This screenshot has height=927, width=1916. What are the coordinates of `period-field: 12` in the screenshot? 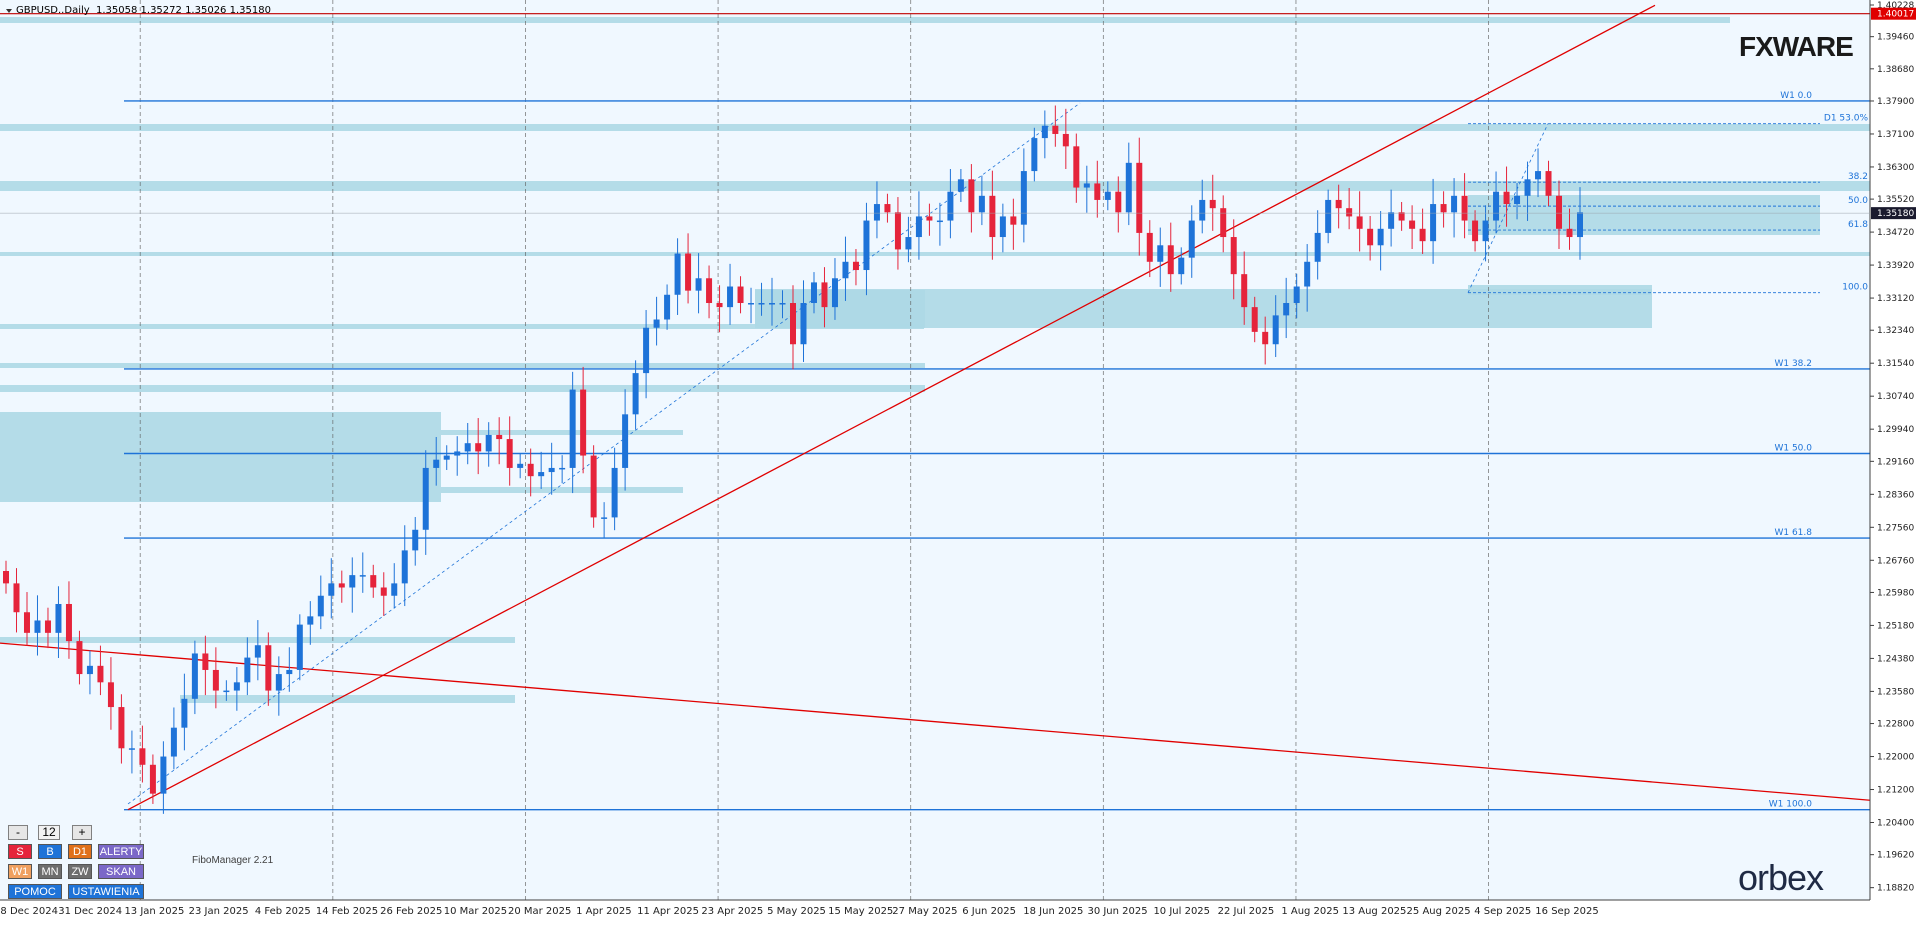 It's located at (49, 832).